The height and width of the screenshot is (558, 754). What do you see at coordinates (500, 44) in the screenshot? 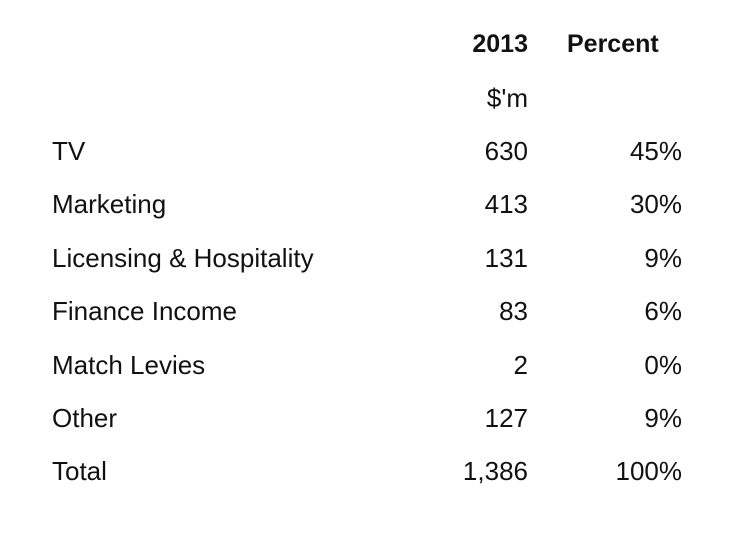
I see `year-column-header: 2013` at bounding box center [500, 44].